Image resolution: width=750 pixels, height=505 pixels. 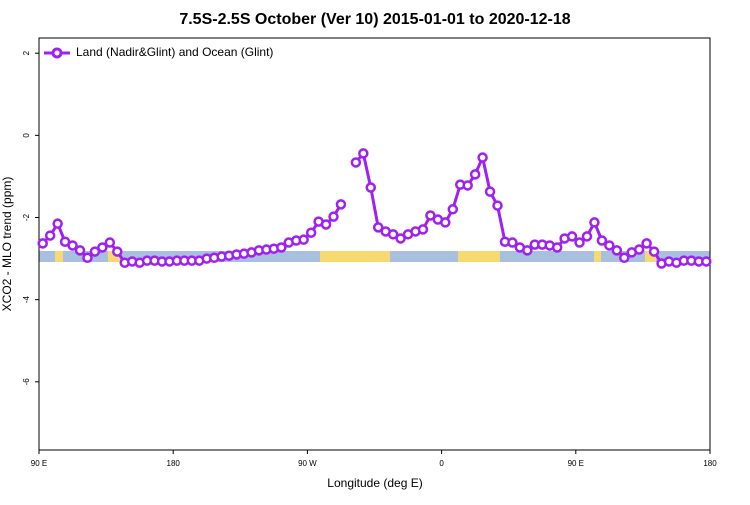 I want to click on surface-band, so click(x=374, y=256).